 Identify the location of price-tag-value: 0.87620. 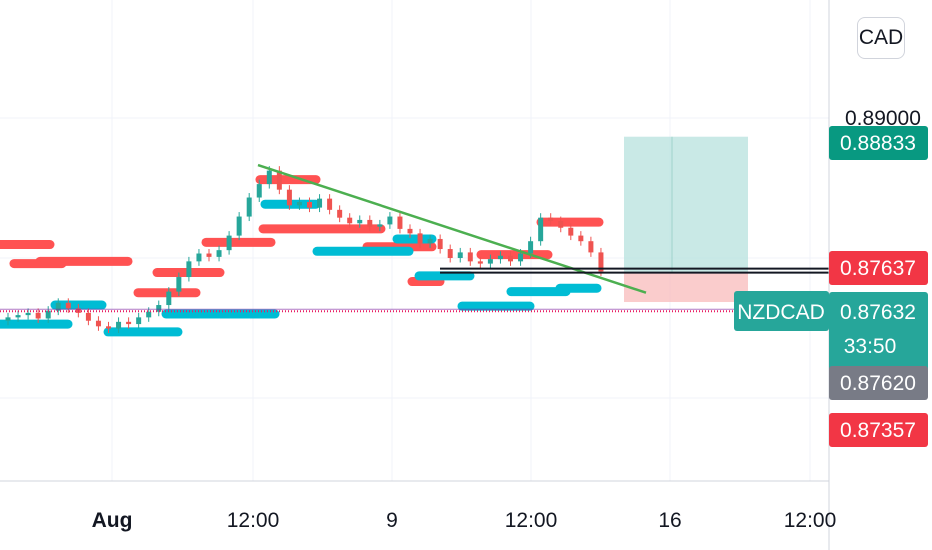
(878, 383).